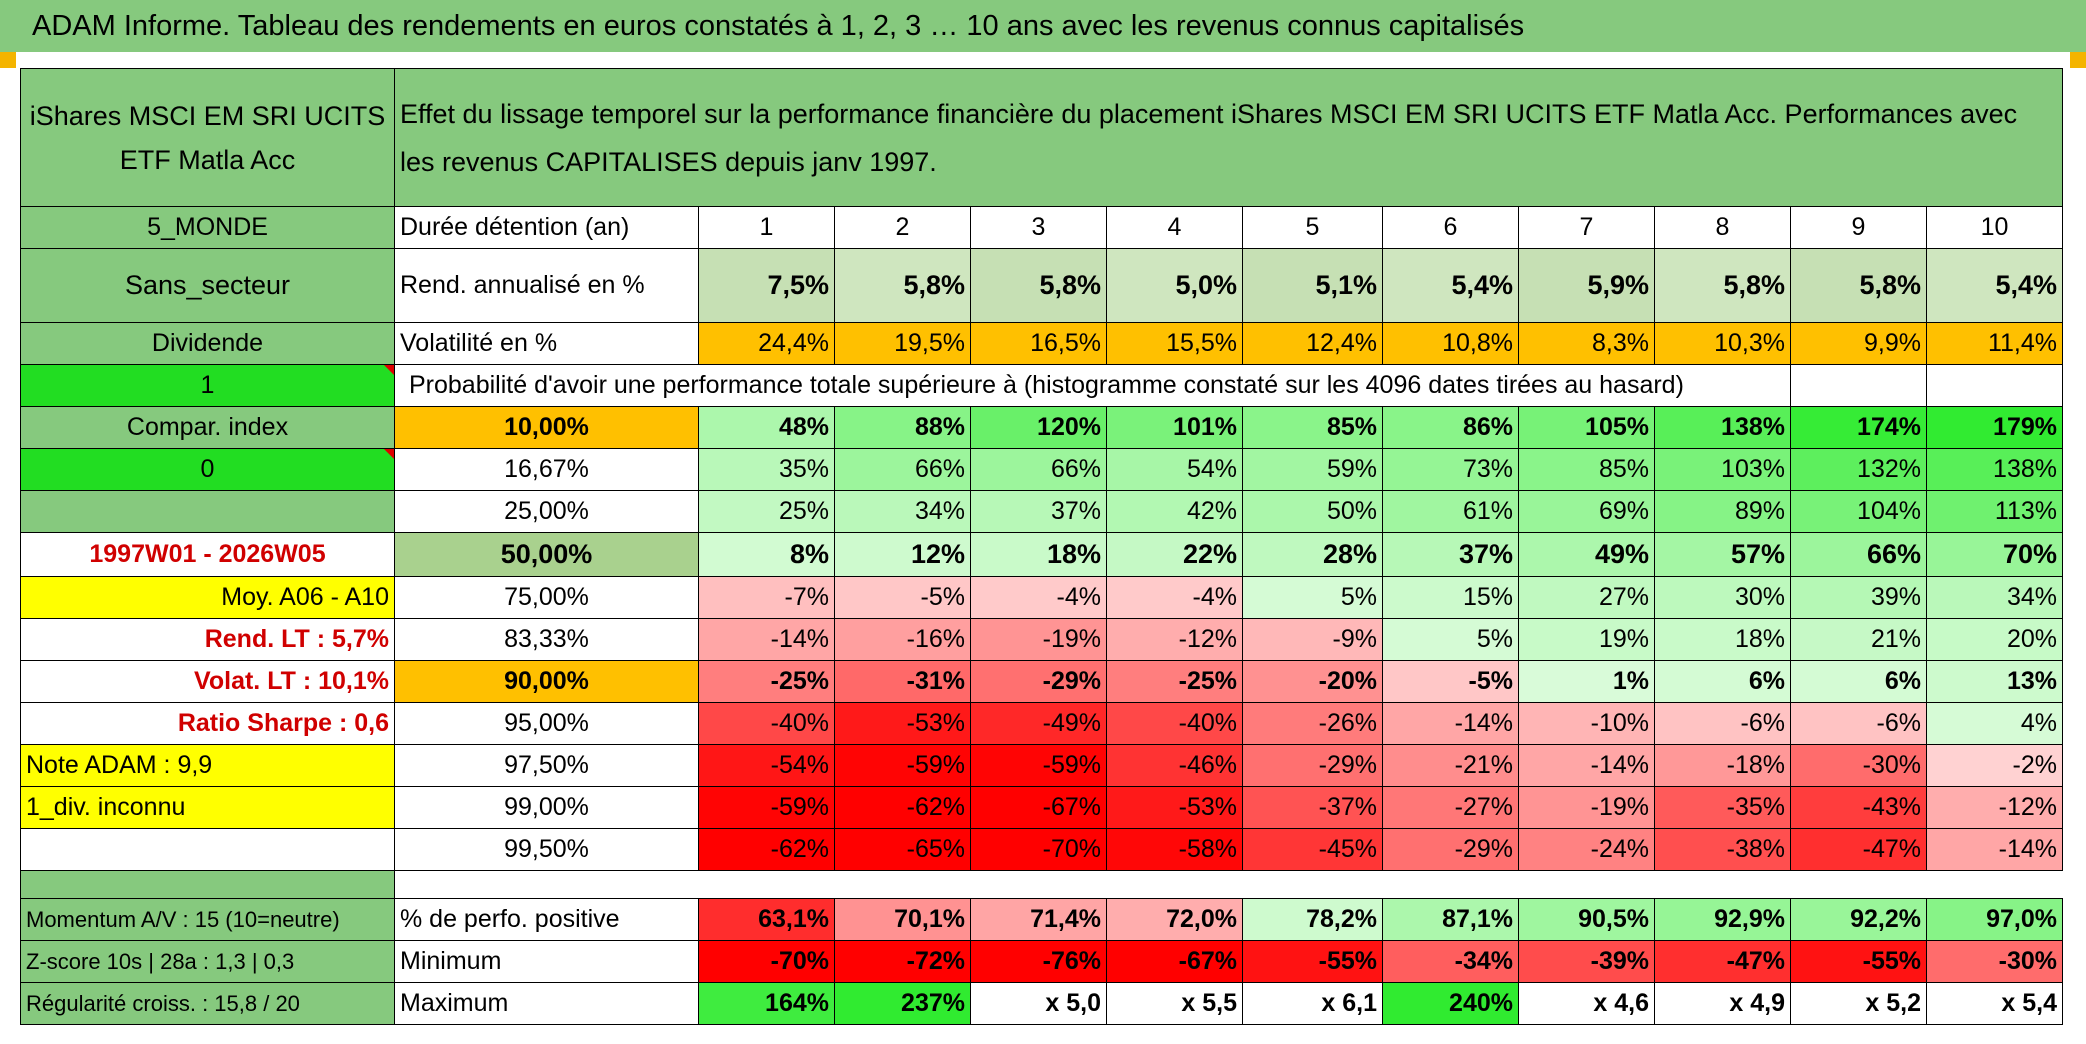 The height and width of the screenshot is (1044, 2086). What do you see at coordinates (766, 227) in the screenshot?
I see `year-header: 1` at bounding box center [766, 227].